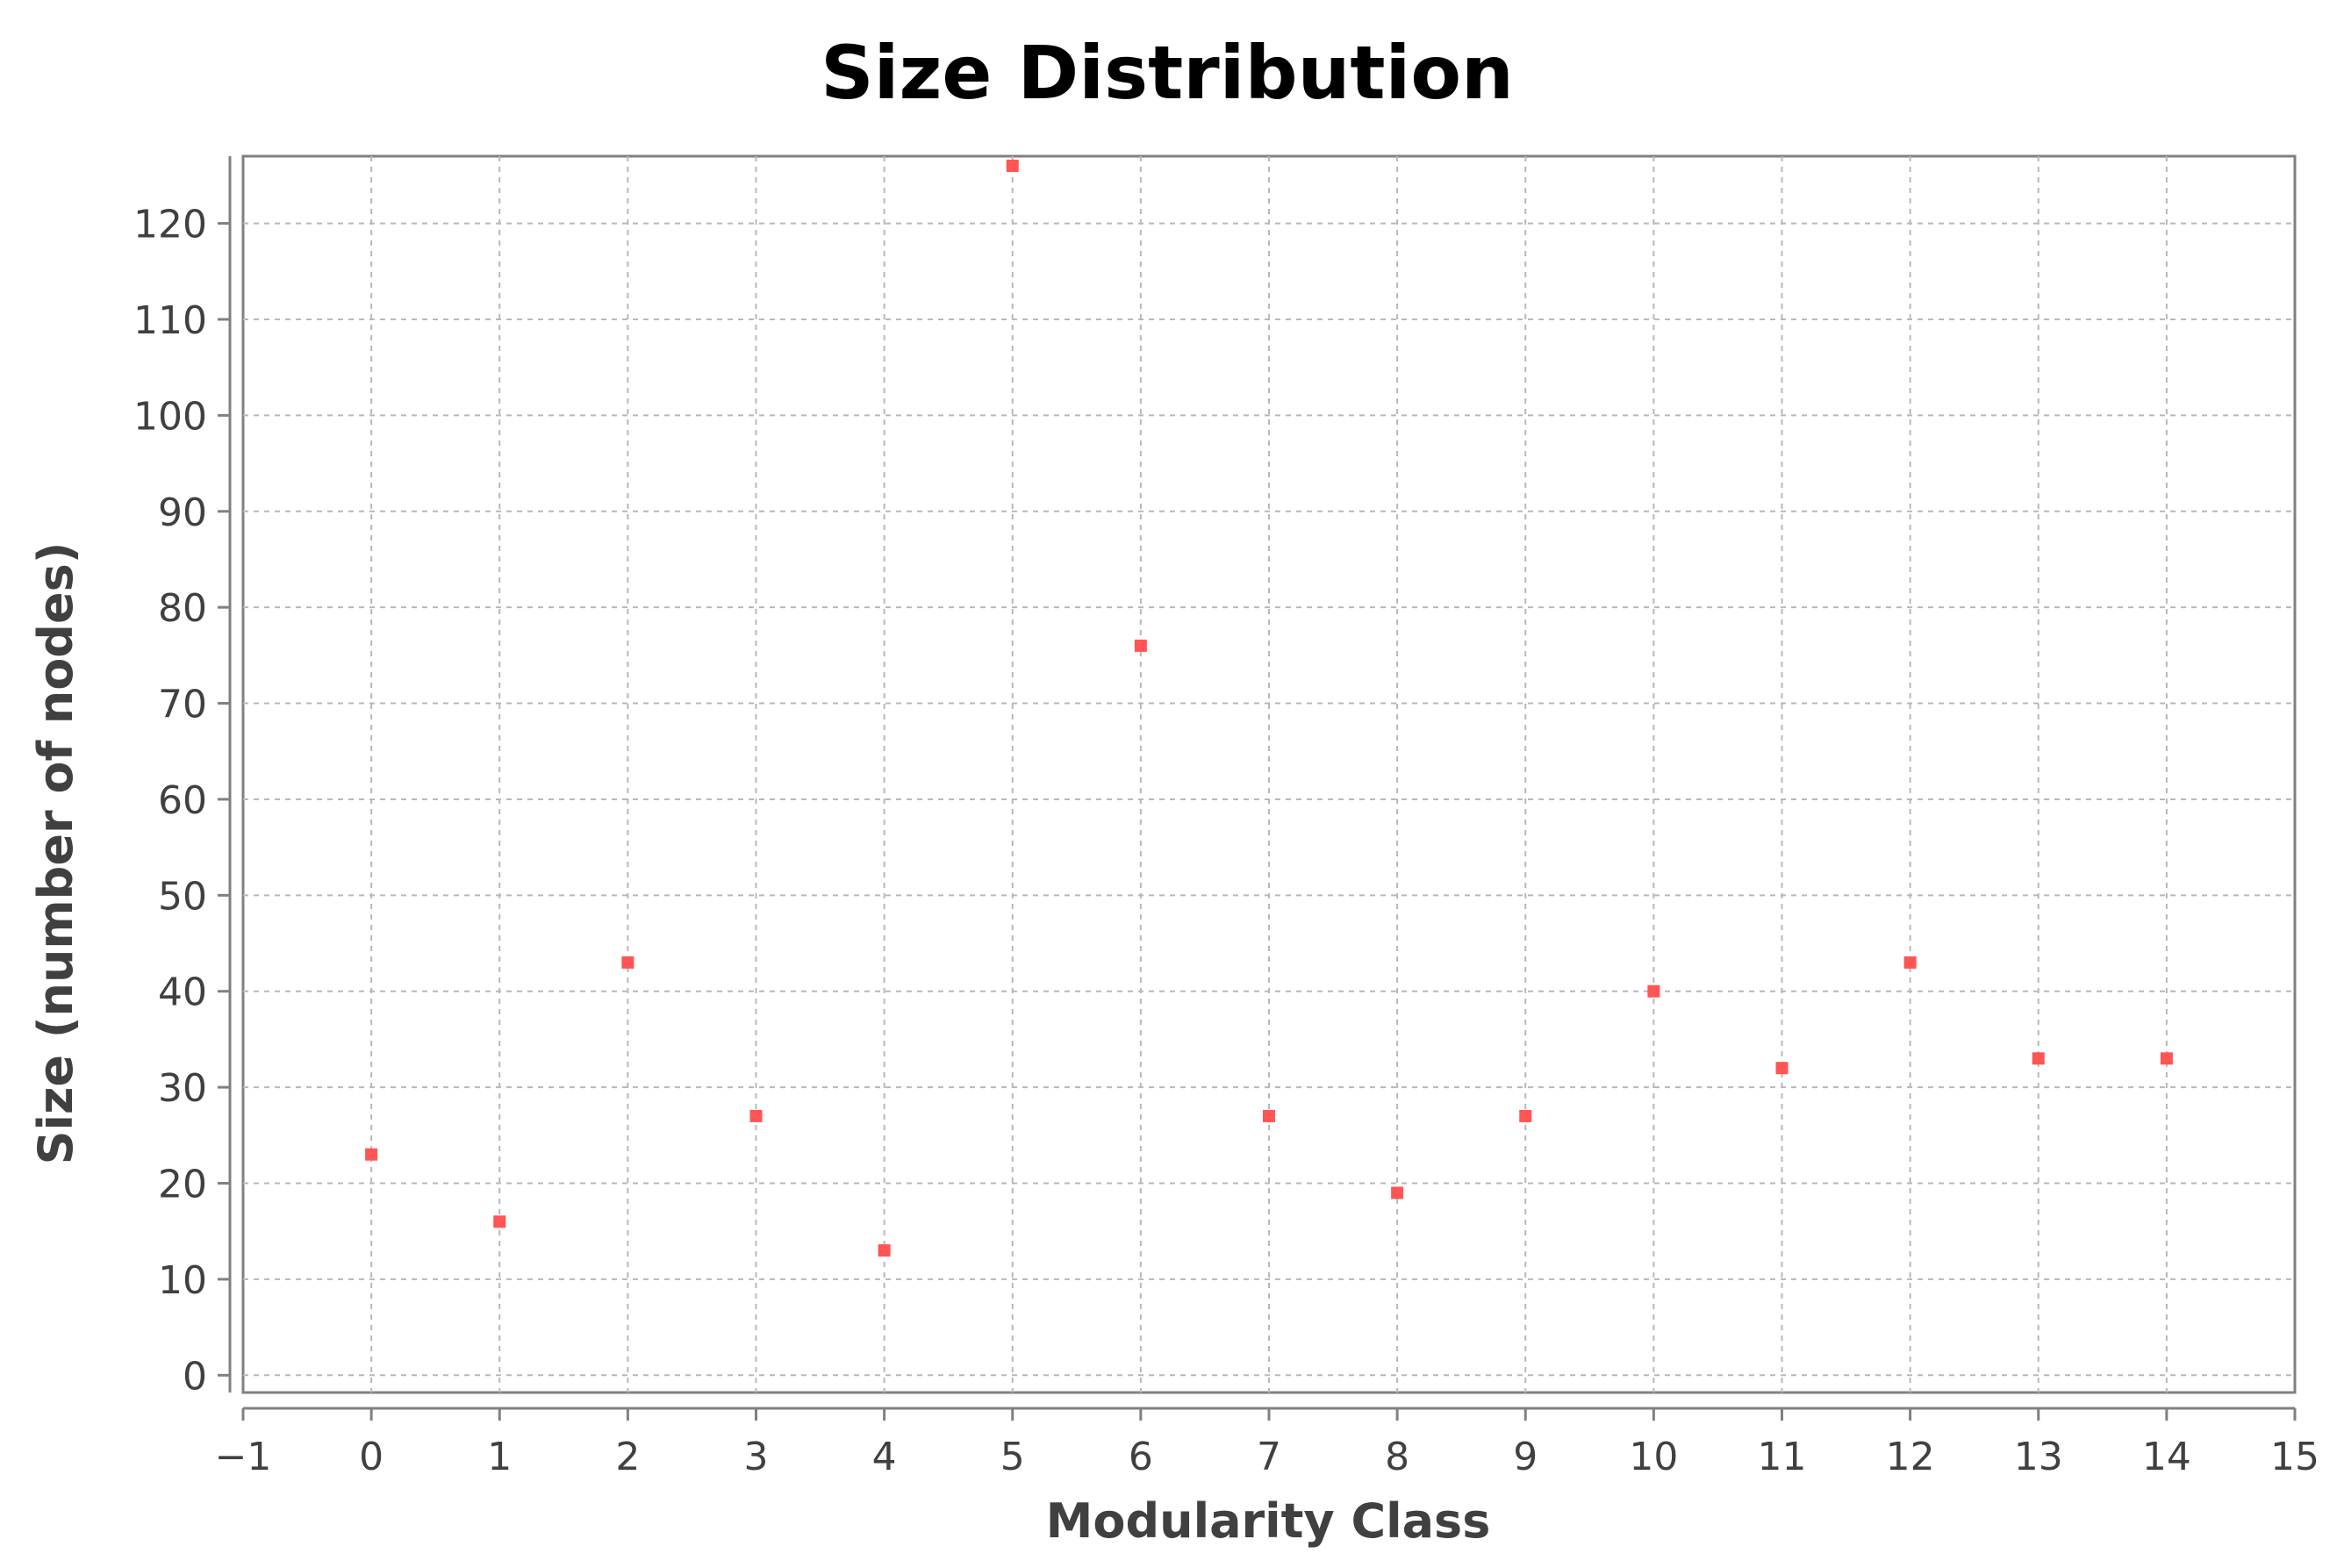 The image size is (2337, 1568). I want to click on y-axis-label: Size (number of nodes), so click(55, 853).